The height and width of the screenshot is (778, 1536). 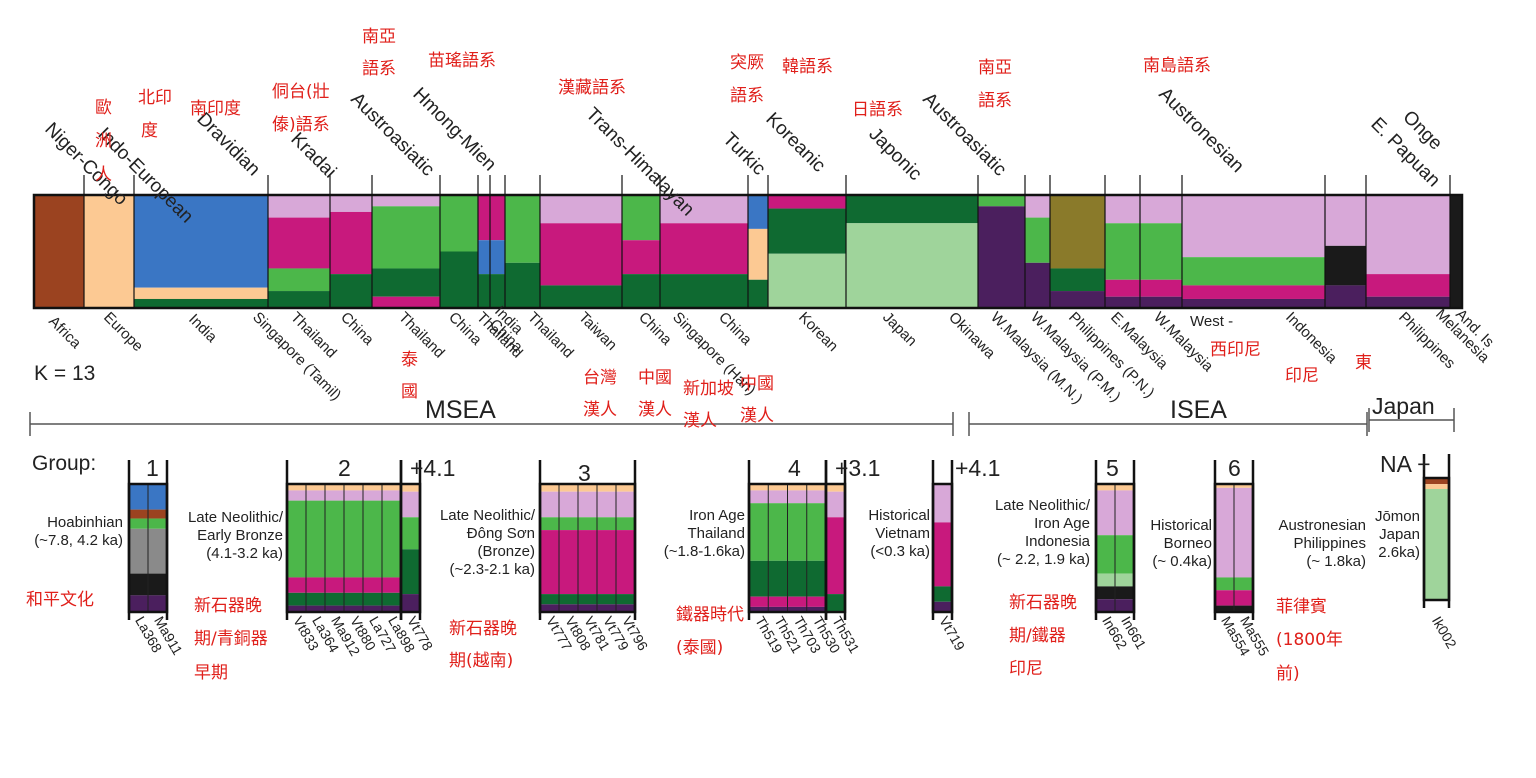 What do you see at coordinates (708, 389) in the screenshot?
I see `annotation-zh: 新加坡` at bounding box center [708, 389].